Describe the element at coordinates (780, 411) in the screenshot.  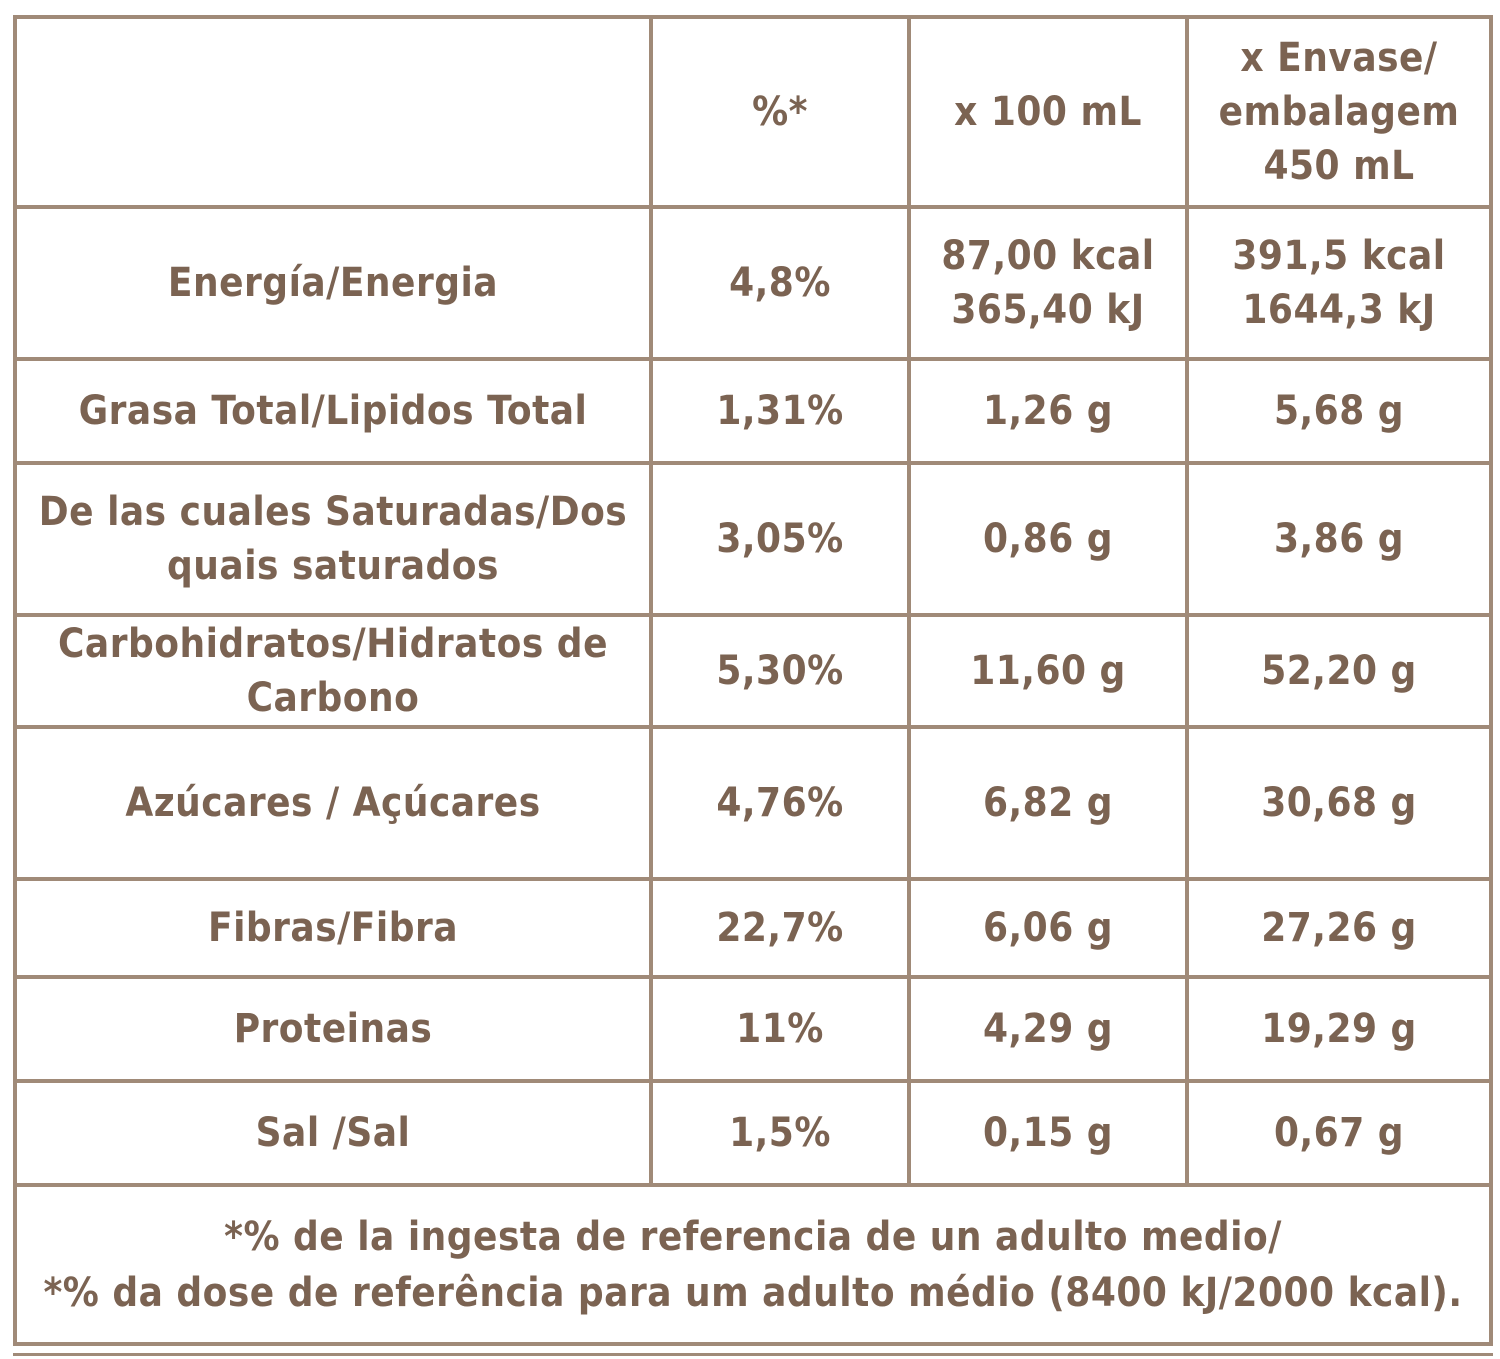
I see `nutrient-percent: 1,31%` at that location.